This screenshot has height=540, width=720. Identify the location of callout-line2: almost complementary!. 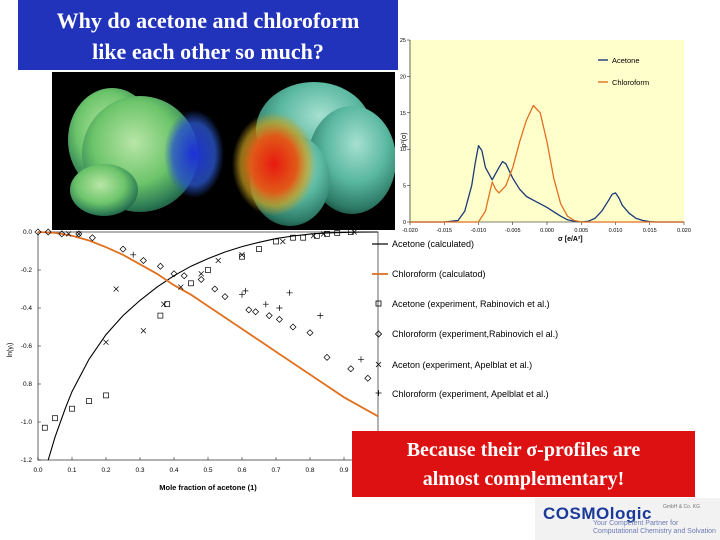
(523, 479).